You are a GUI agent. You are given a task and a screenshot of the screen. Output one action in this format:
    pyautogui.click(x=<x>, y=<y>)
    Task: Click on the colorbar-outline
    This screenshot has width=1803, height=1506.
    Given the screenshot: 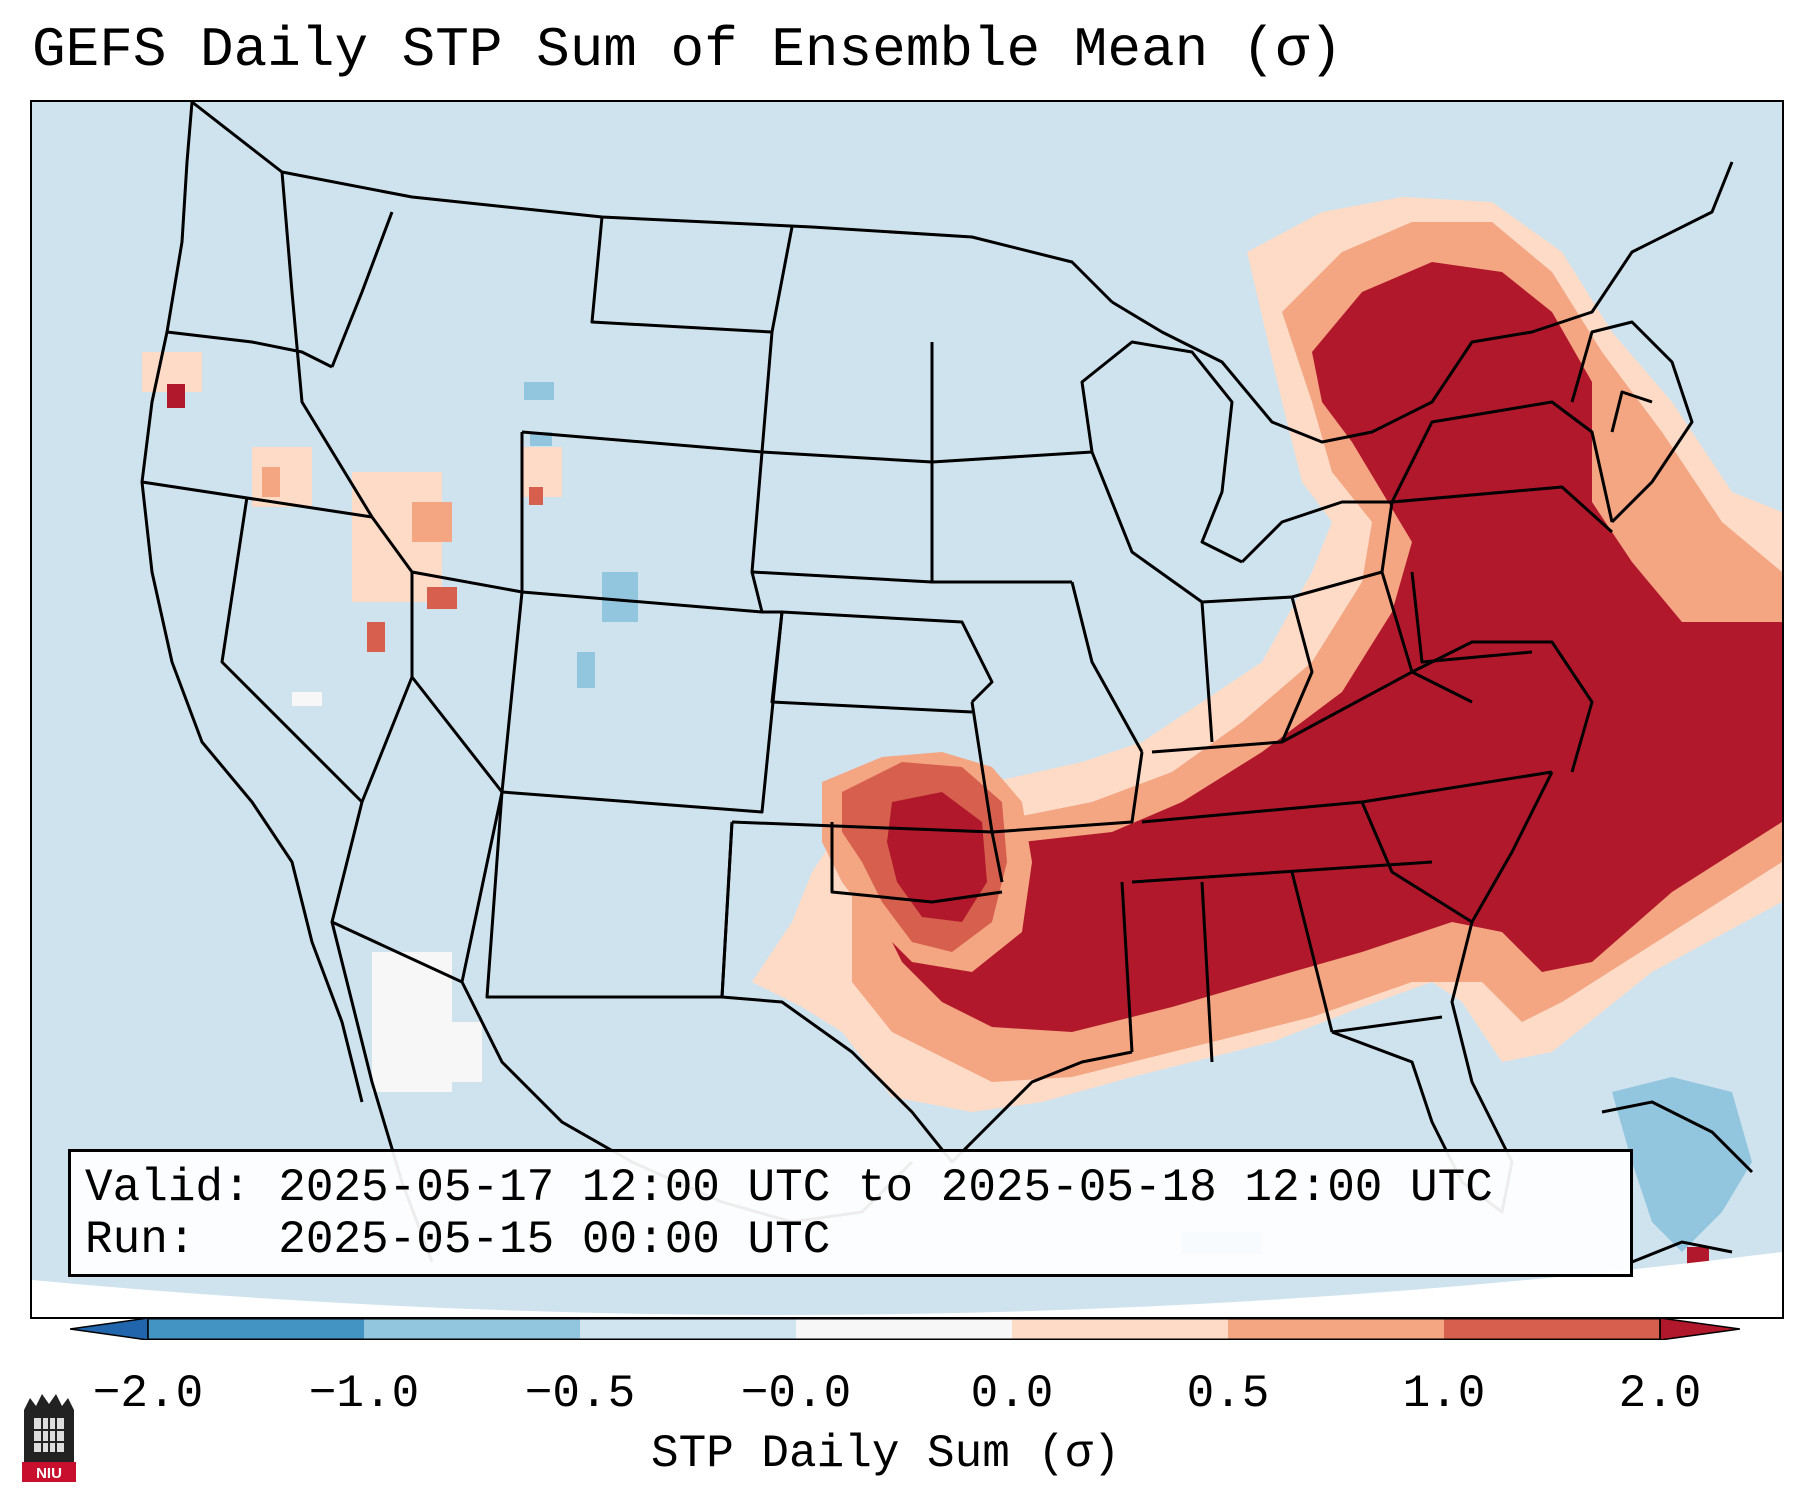 What is the action you would take?
    pyautogui.click(x=904, y=1329)
    